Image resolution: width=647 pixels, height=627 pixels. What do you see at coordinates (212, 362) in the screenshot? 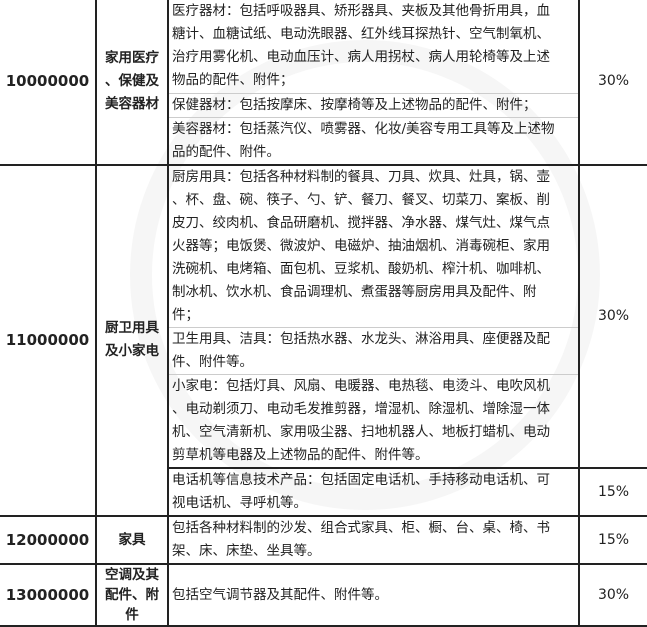
I see `desc-line: 件、附件等。` at bounding box center [212, 362].